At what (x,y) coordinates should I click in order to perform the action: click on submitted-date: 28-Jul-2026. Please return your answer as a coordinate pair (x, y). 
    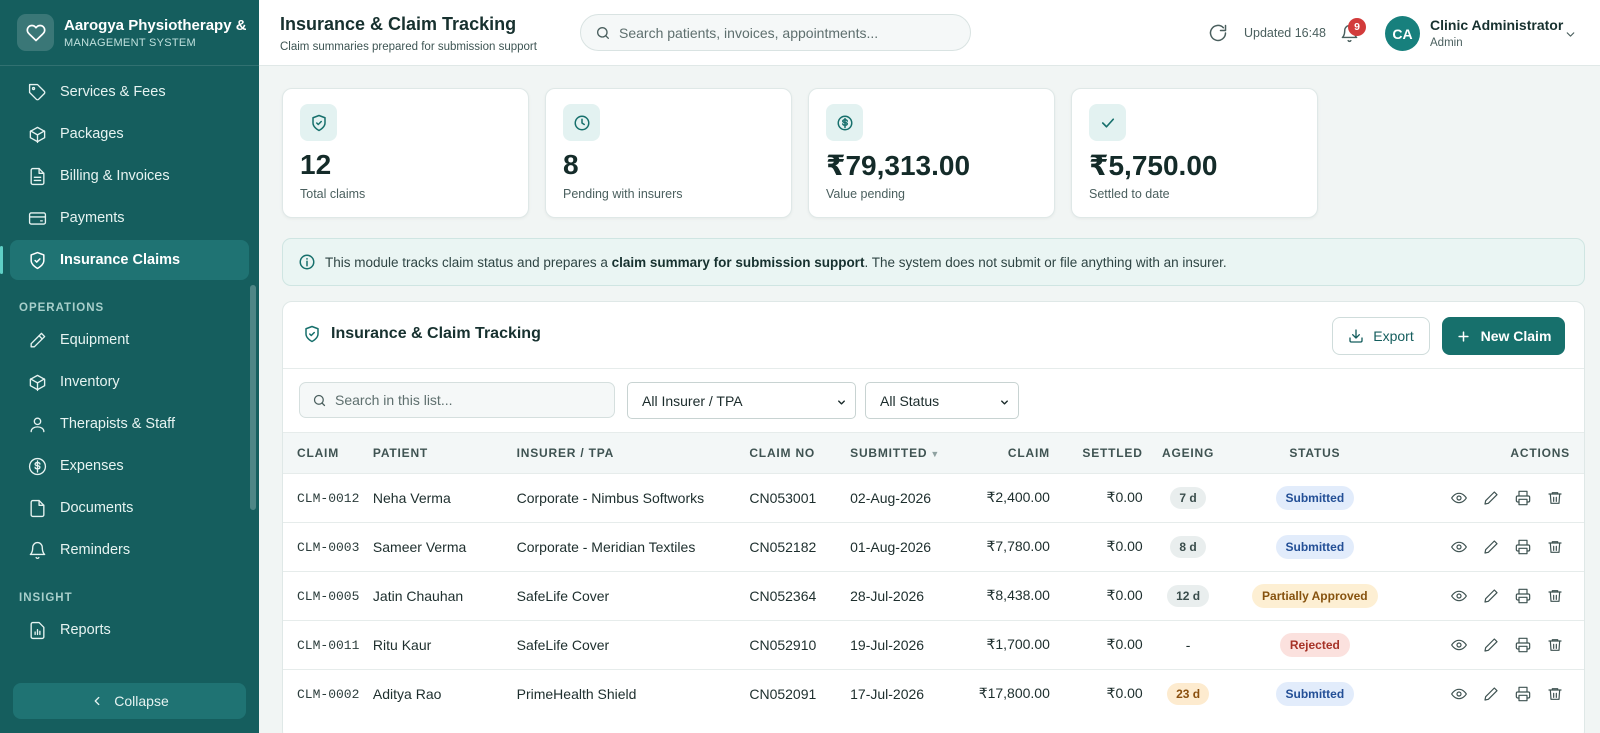
    Looking at the image, I should click on (887, 595).